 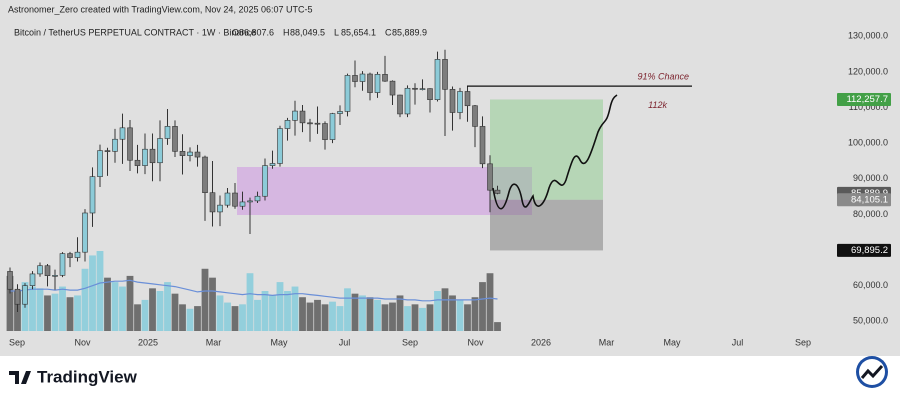 I want to click on ohlc-name: C, so click(x=388, y=32).